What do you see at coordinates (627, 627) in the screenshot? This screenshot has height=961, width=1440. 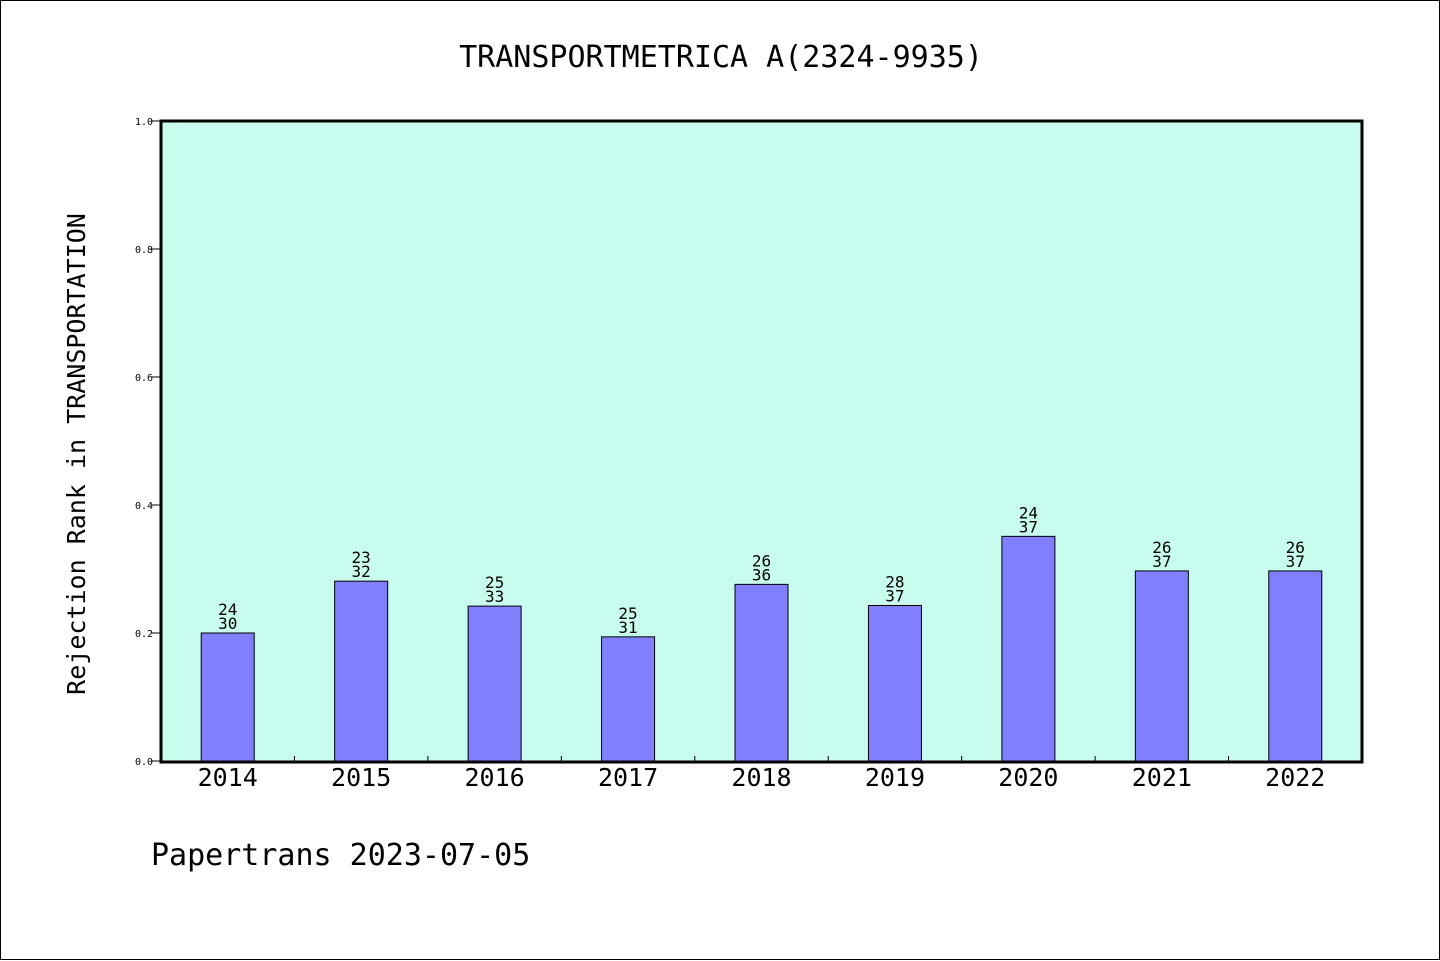 I see `bar-label-bottom: 31` at bounding box center [627, 627].